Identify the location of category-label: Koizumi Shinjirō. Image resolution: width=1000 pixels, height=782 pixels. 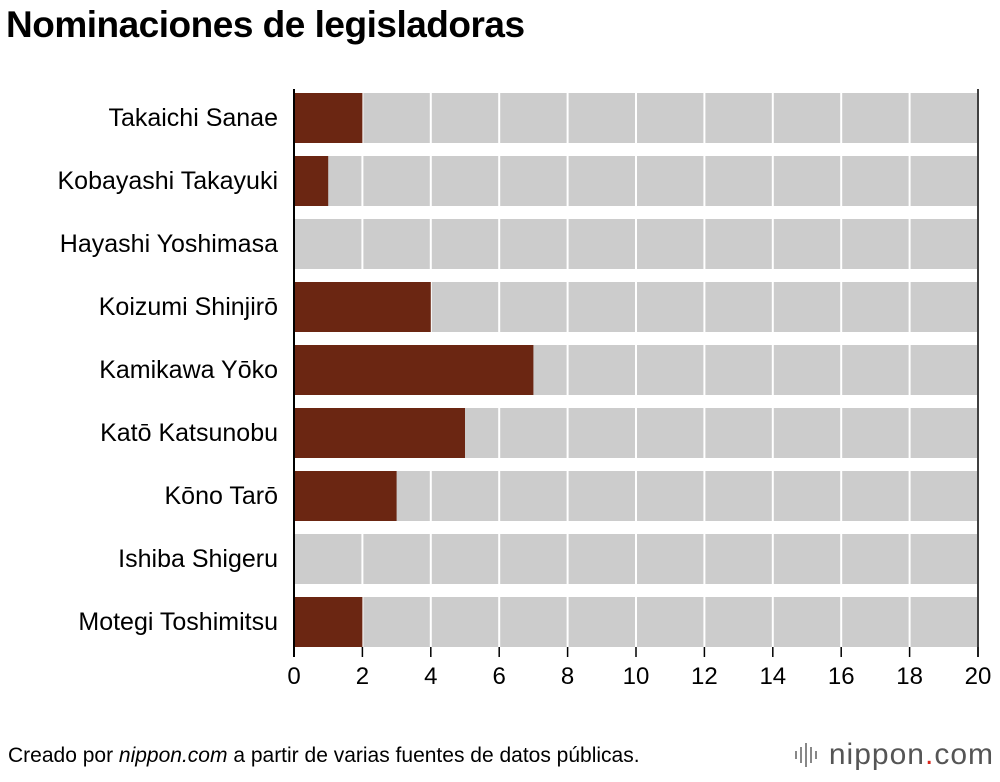
(188, 307).